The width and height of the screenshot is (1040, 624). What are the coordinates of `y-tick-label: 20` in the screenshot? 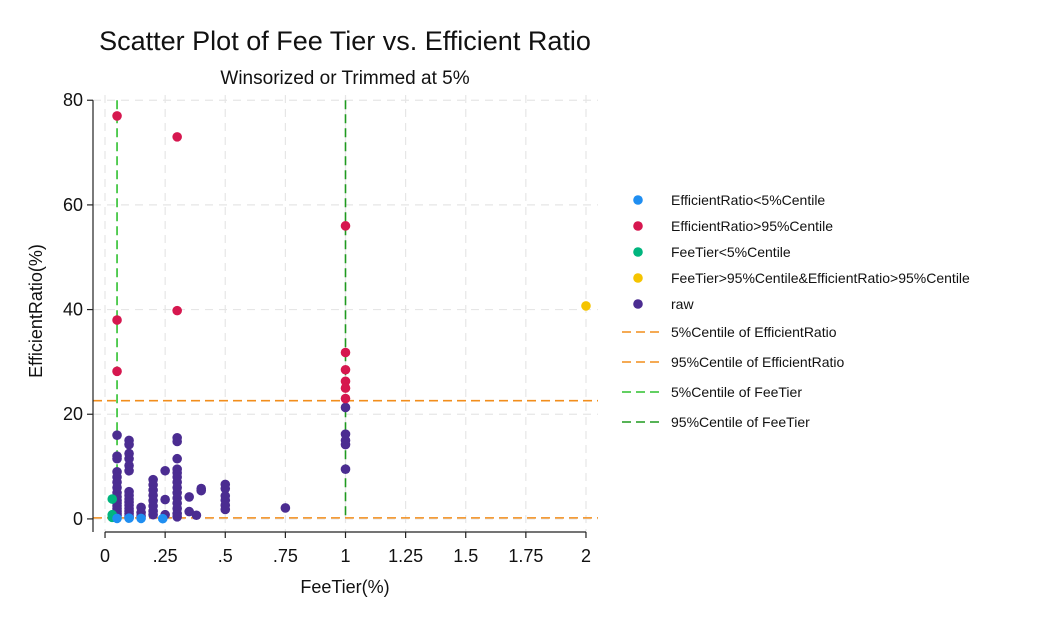 It's located at (73, 414).